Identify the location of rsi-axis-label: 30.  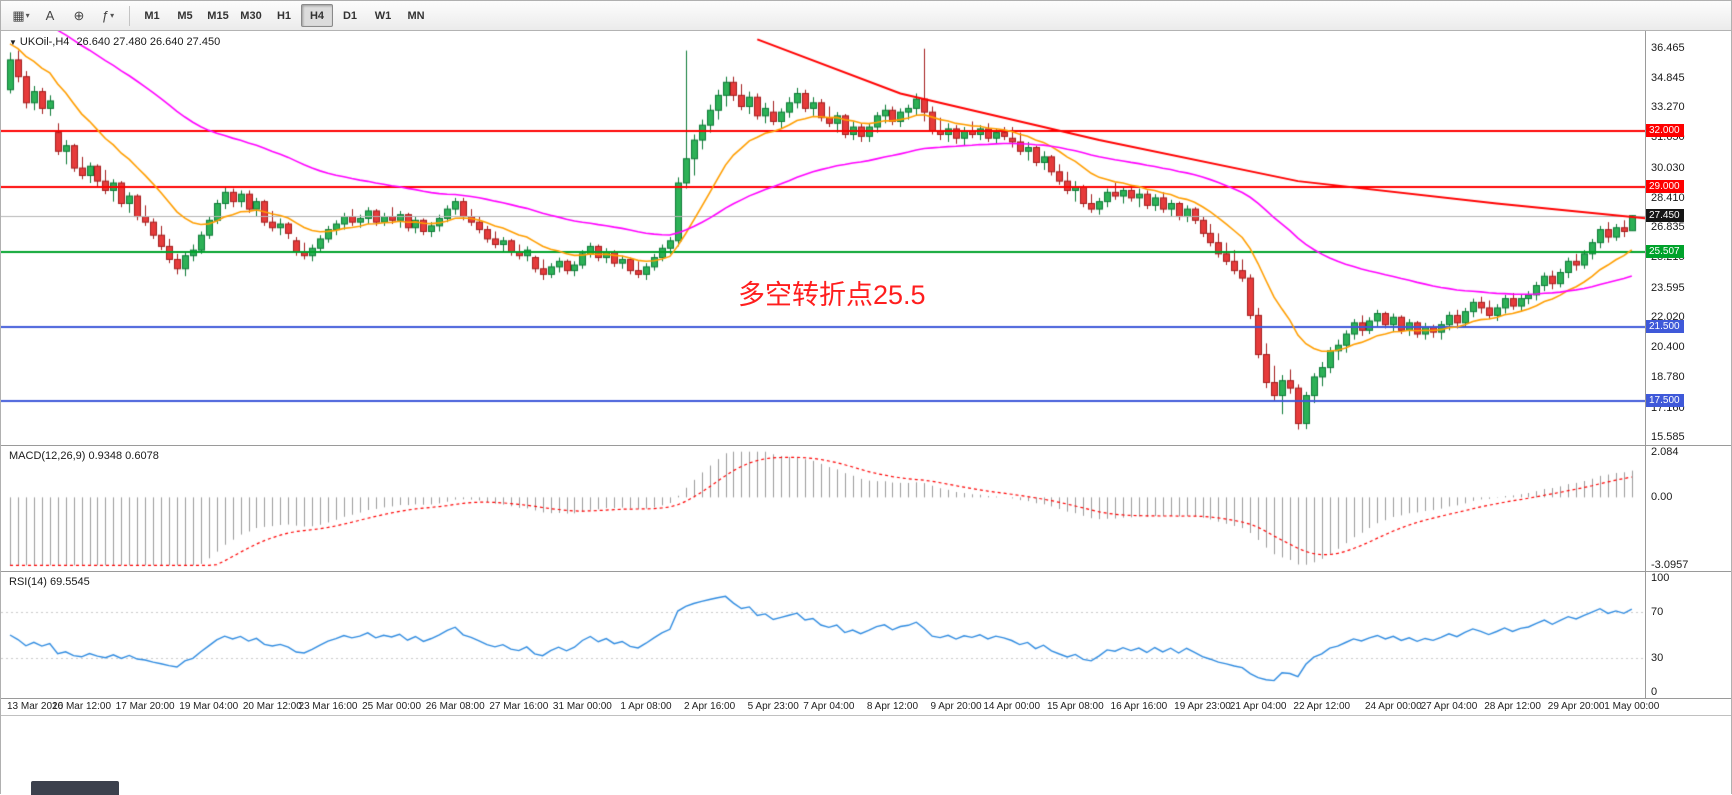
(1657, 657).